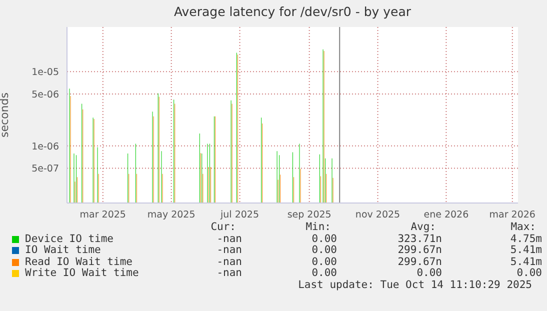  What do you see at coordinates (318, 227) in the screenshot?
I see `text: Min:` at bounding box center [318, 227].